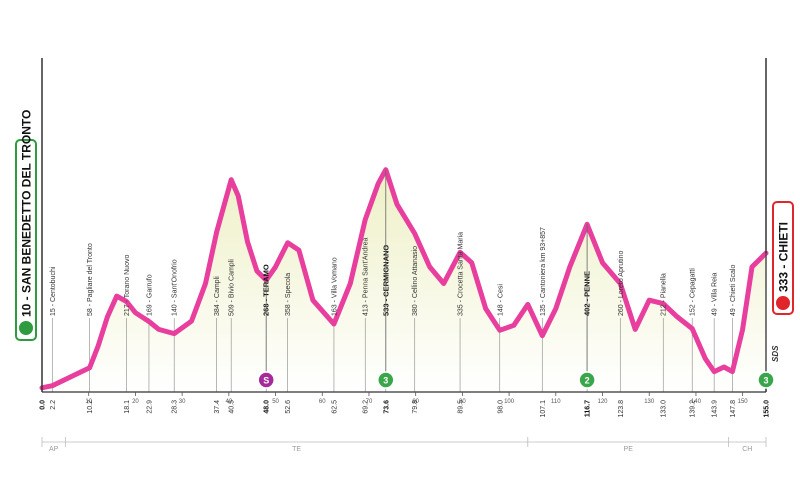 The height and width of the screenshot is (484, 800). I want to click on x-tick-label: 80, so click(415, 402).